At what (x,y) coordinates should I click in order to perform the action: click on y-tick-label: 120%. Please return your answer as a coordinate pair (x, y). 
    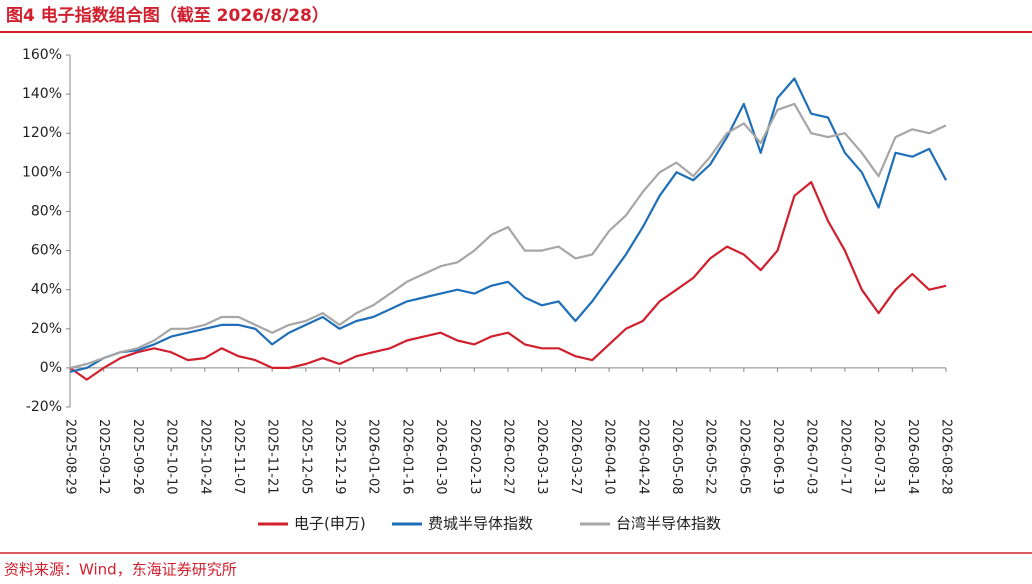
    Looking at the image, I should click on (42, 133).